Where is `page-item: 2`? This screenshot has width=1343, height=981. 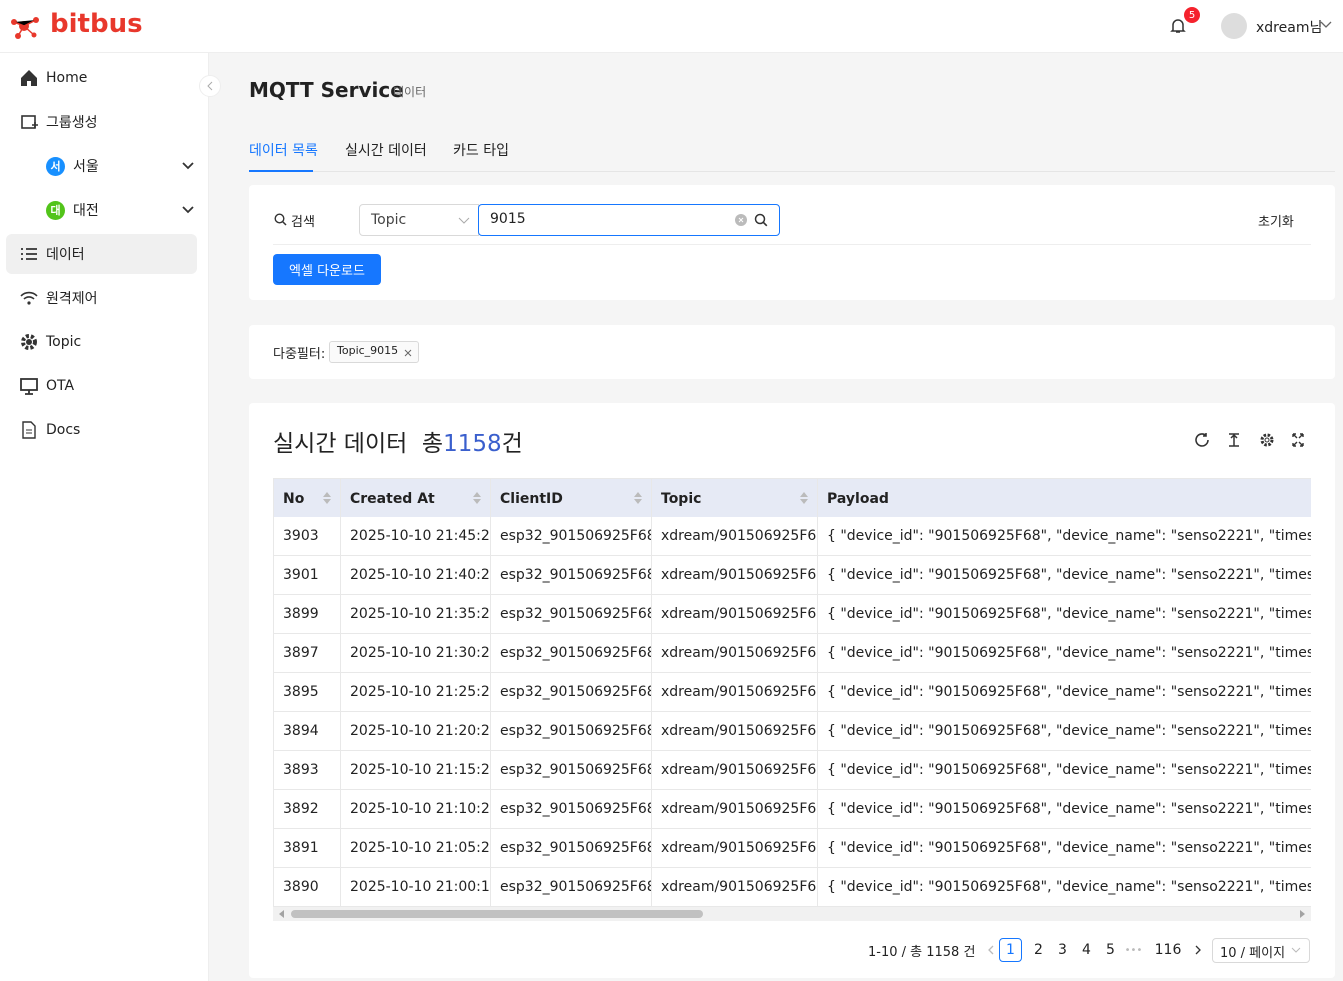 page-item: 2 is located at coordinates (1038, 950).